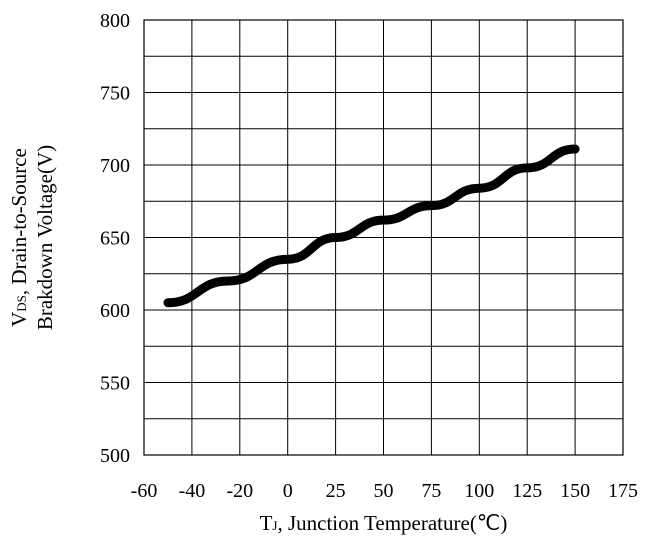  Describe the element at coordinates (336, 491) in the screenshot. I see `x-tick-label: 25` at that location.